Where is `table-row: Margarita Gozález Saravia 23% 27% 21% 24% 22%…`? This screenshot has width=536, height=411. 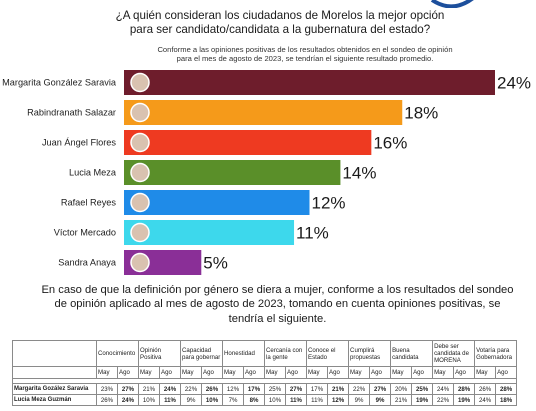
table-row: Margarita Gozález Saravia 23% 27% 21% 24% 22%… is located at coordinates (265, 389).